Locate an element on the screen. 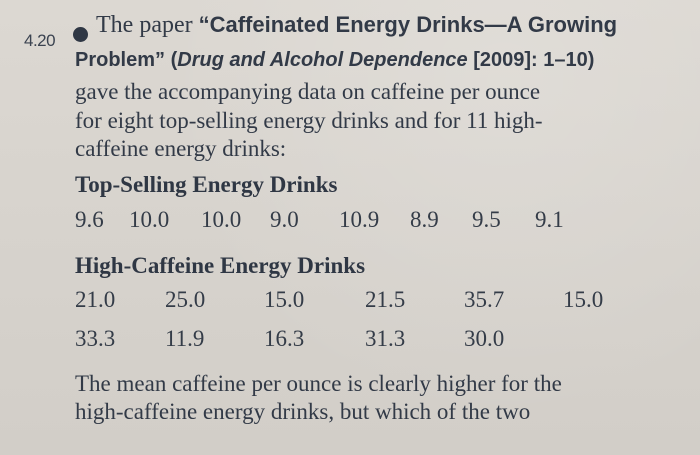  exercise-number: 4.20 is located at coordinates (40, 40).